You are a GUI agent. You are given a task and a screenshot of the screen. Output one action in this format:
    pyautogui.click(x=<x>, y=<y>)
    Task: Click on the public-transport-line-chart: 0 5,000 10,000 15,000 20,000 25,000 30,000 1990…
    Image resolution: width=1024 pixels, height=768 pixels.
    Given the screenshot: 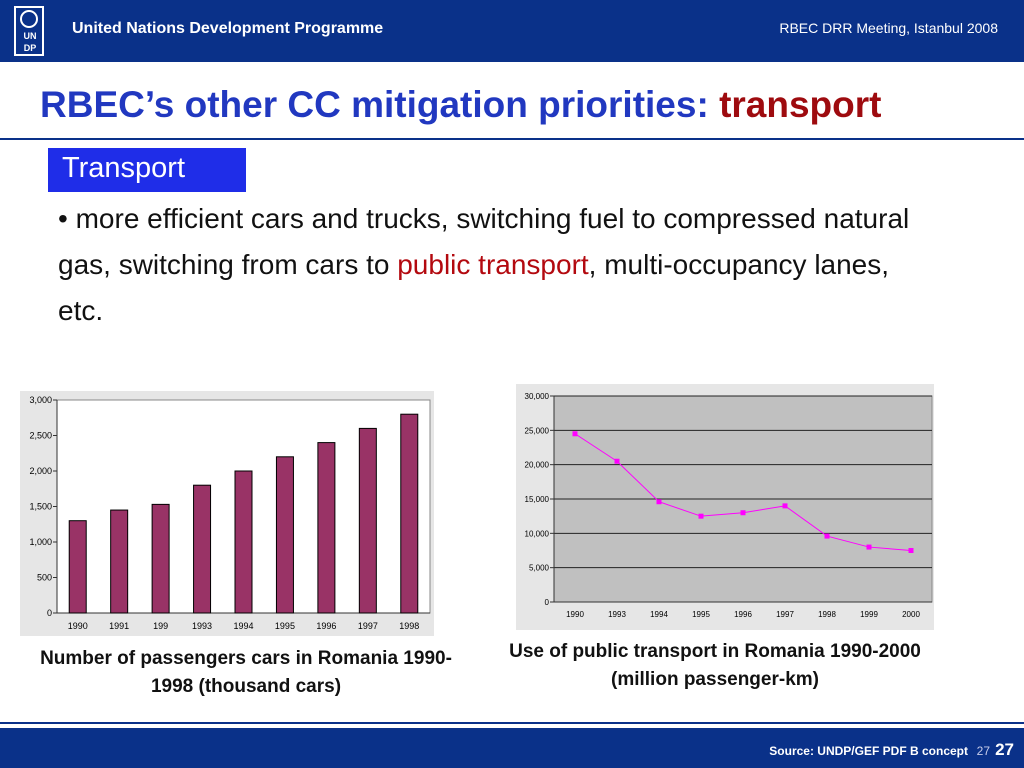 What is the action you would take?
    pyautogui.click(x=725, y=507)
    